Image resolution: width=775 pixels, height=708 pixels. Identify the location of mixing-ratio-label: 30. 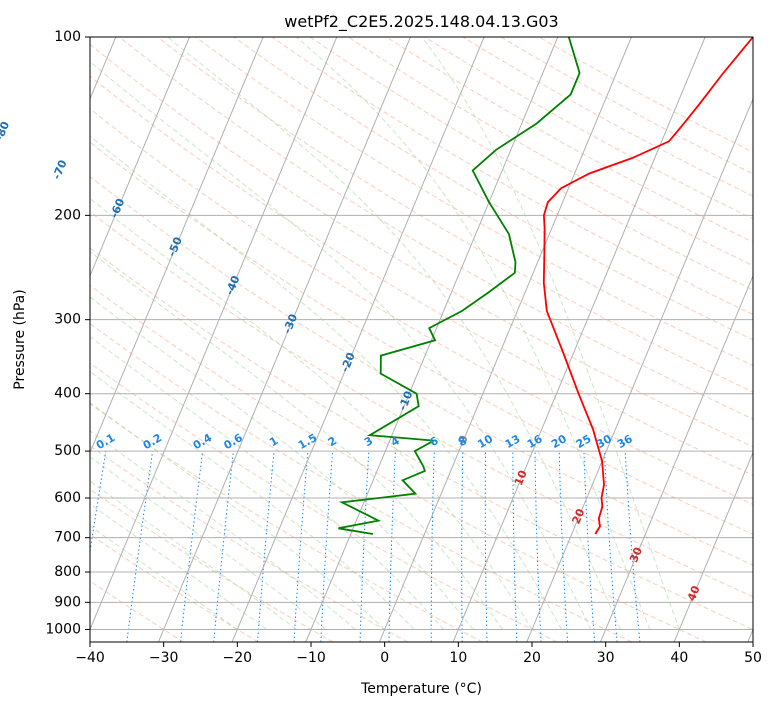
(604, 441).